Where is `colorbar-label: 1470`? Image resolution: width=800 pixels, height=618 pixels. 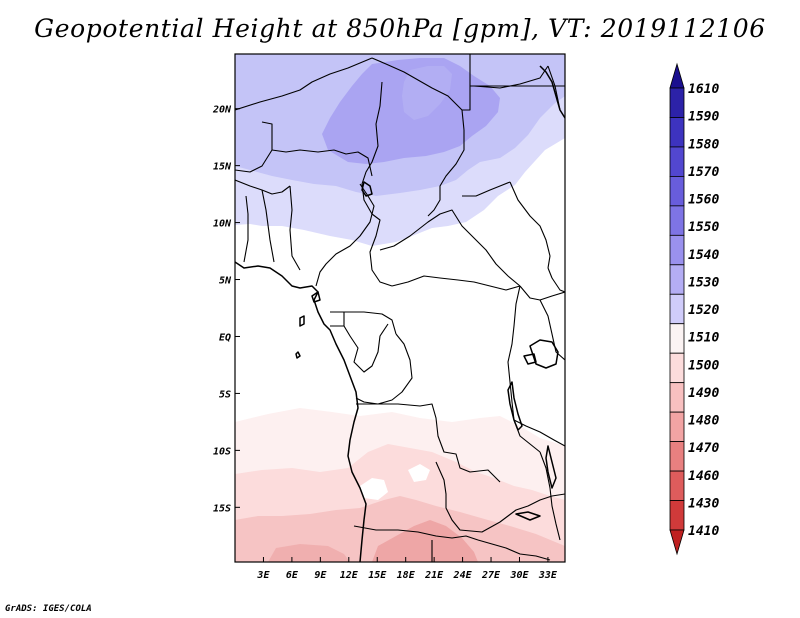 colorbar-label: 1470 is located at coordinates (703, 448).